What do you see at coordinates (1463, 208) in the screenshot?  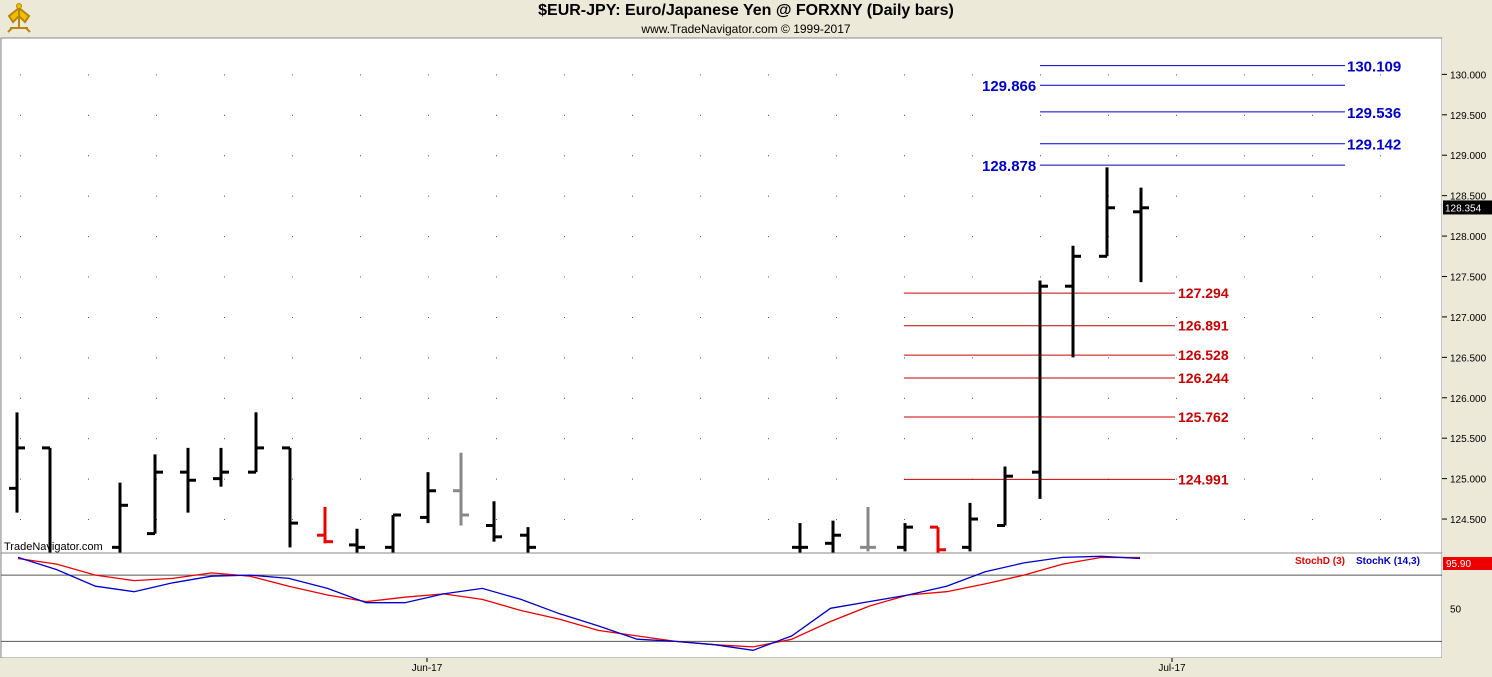 I see `last-price-label: 128.354` at bounding box center [1463, 208].